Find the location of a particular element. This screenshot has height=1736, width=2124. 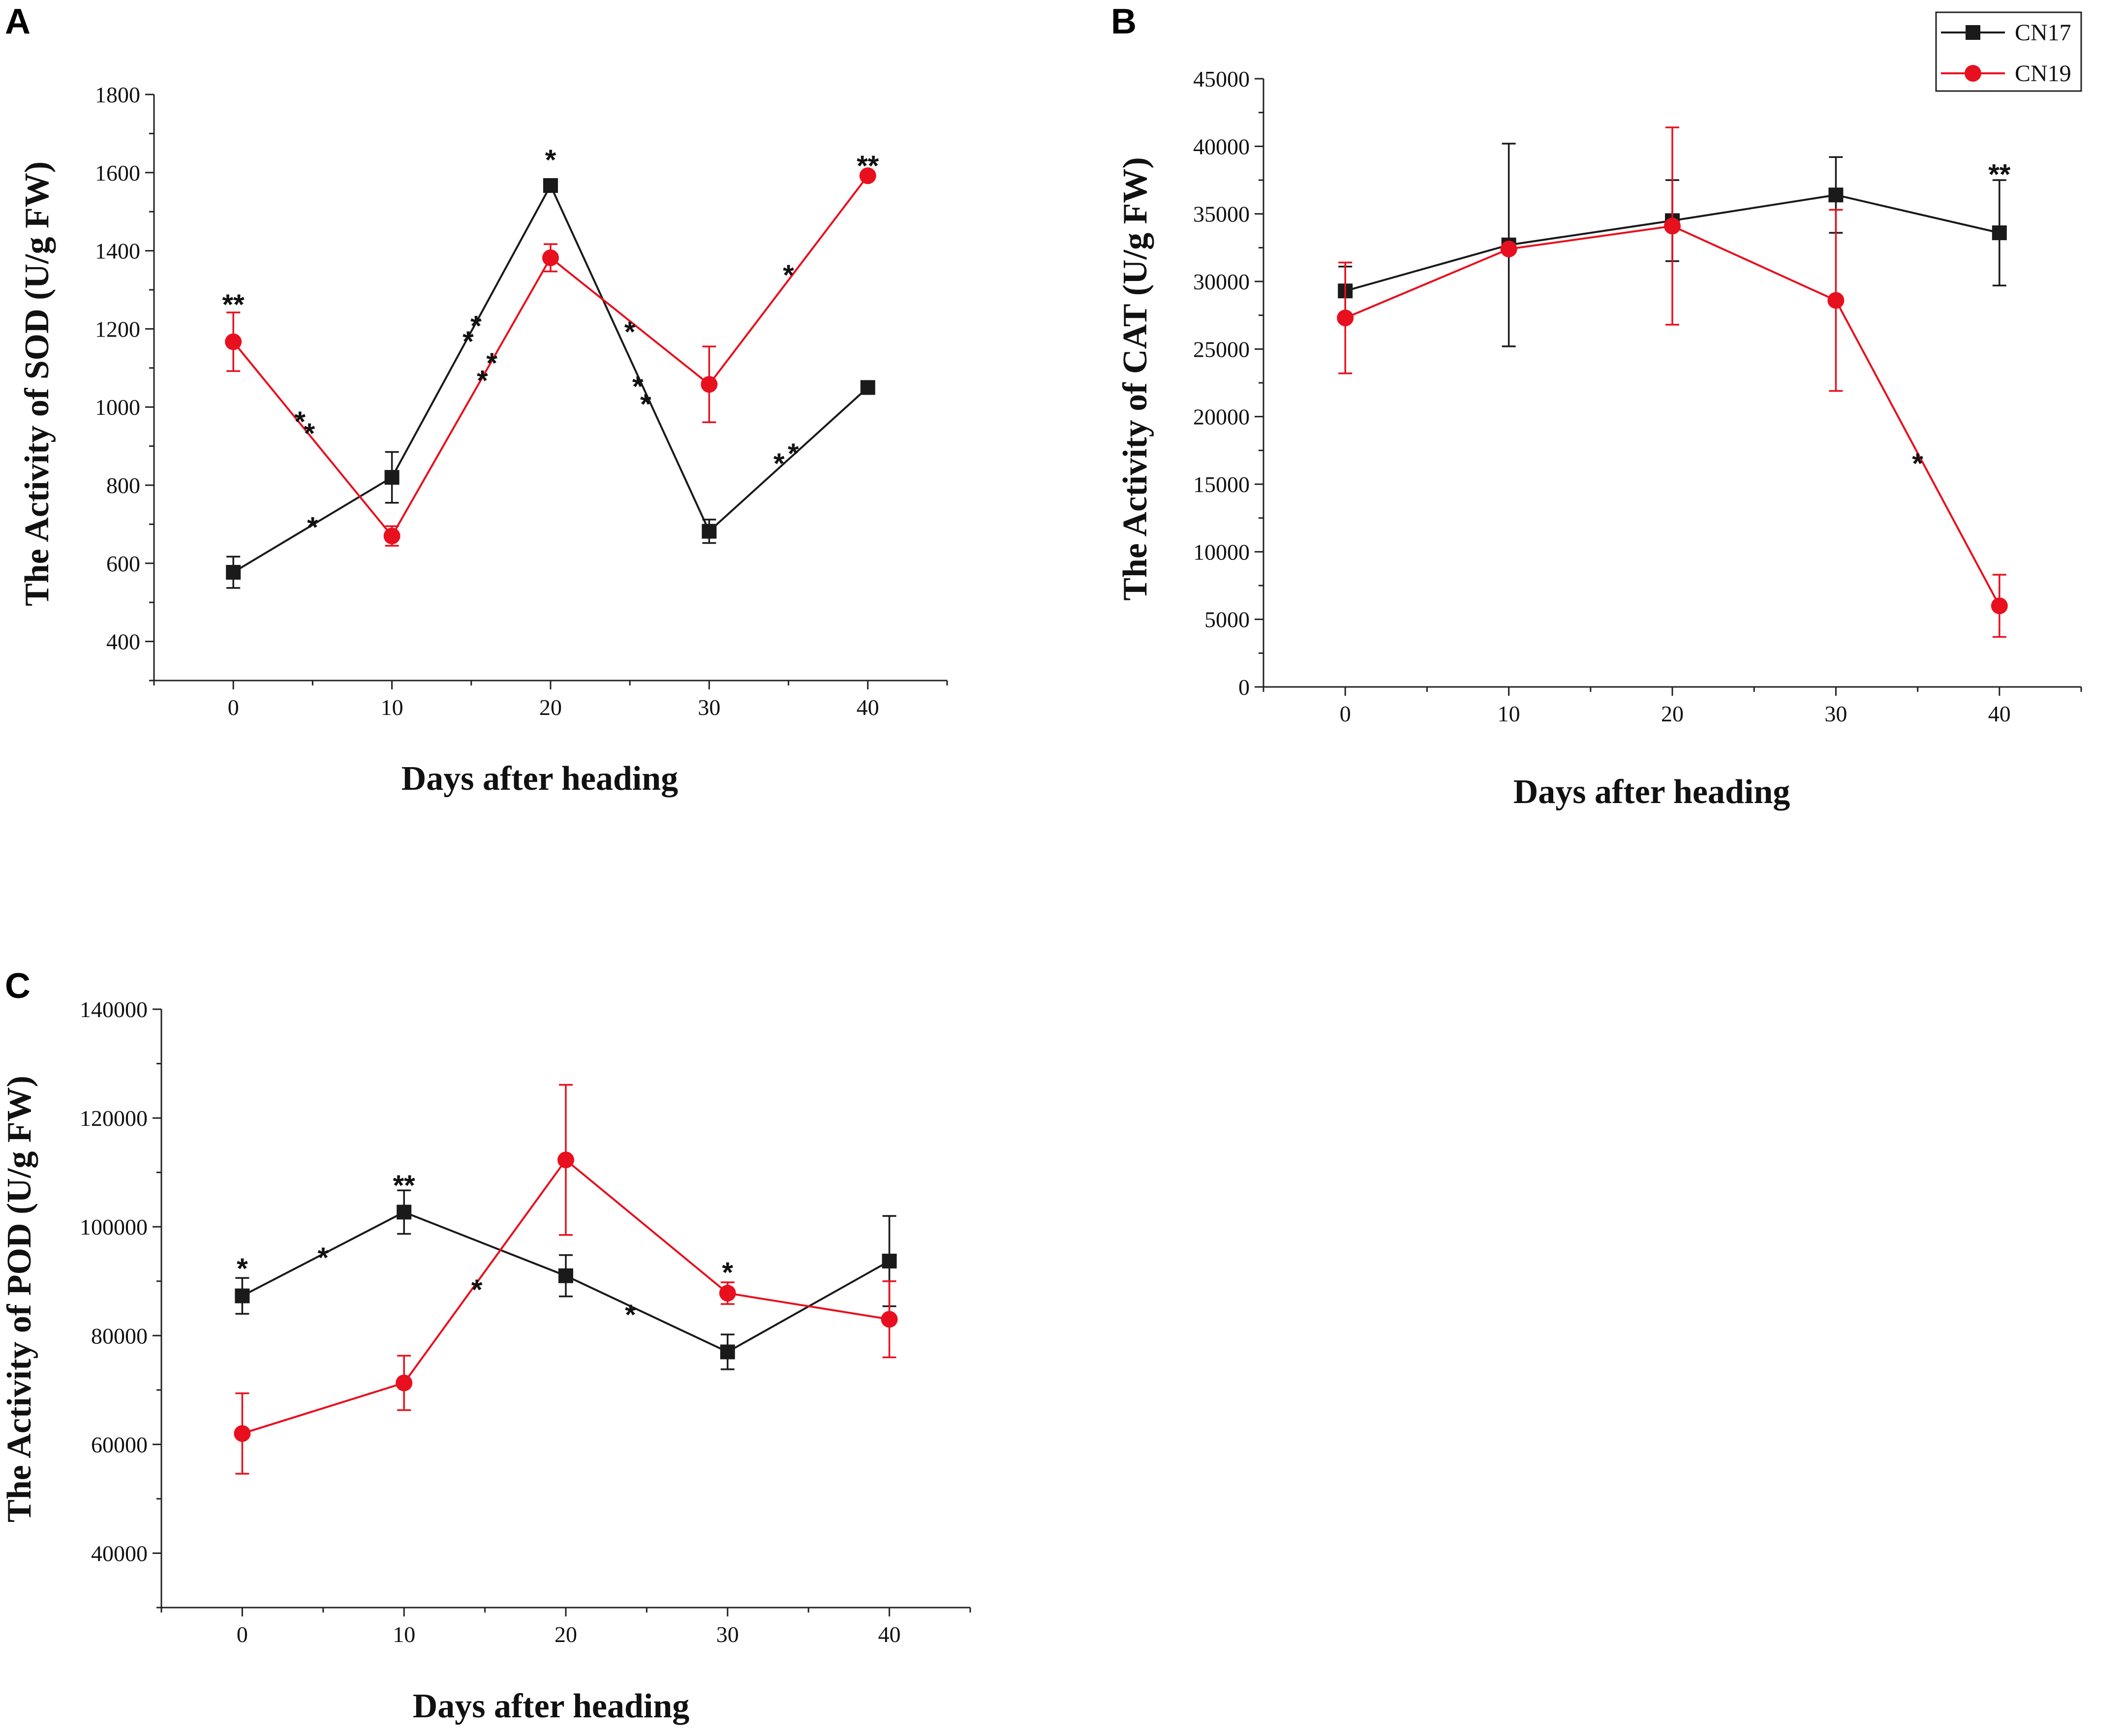

legend-marker-cn17 is located at coordinates (1973, 32).